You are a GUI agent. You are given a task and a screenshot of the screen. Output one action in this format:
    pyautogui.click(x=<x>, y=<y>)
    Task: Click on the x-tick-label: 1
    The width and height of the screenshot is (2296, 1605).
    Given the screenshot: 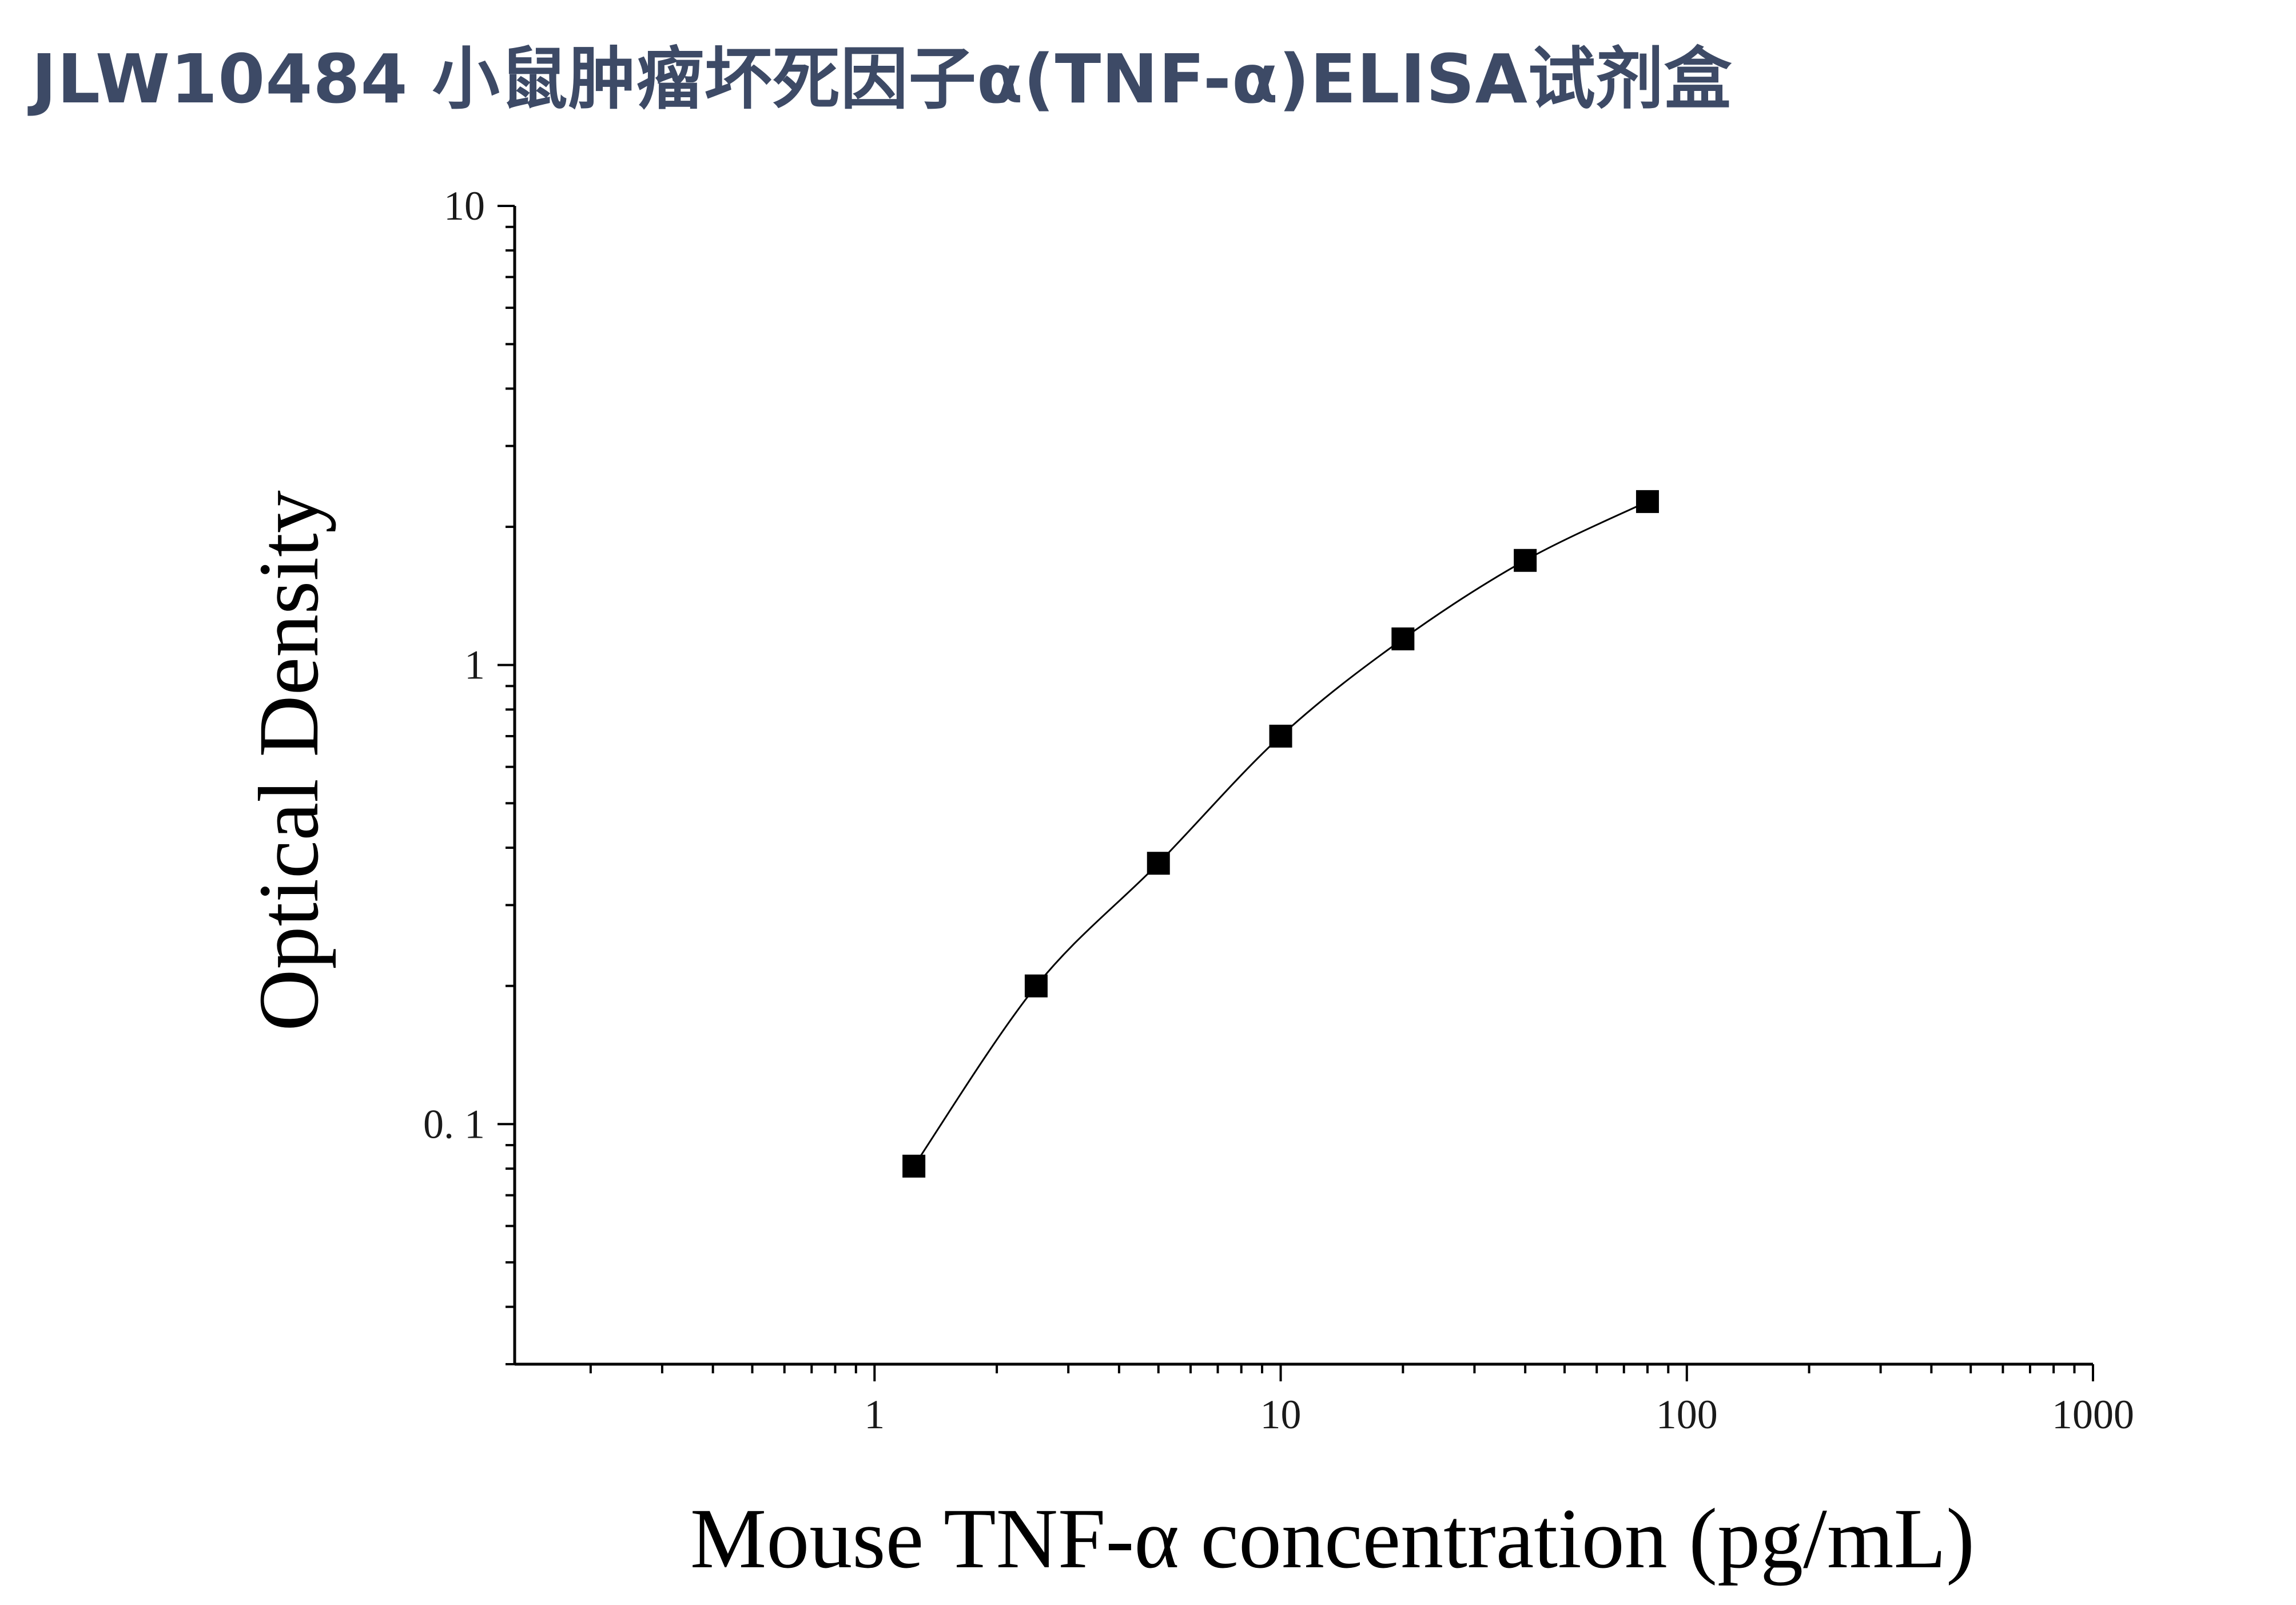 What is the action you would take?
    pyautogui.click(x=875, y=1414)
    